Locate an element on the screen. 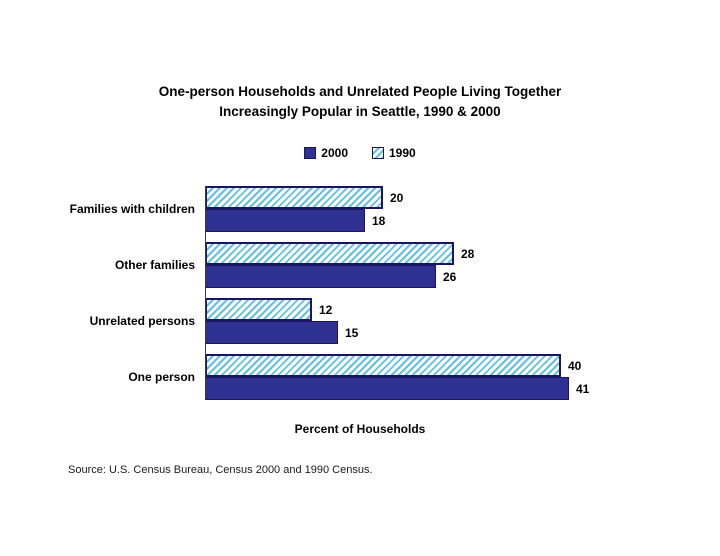  legend-label-2000: 2000 is located at coordinates (334, 153).